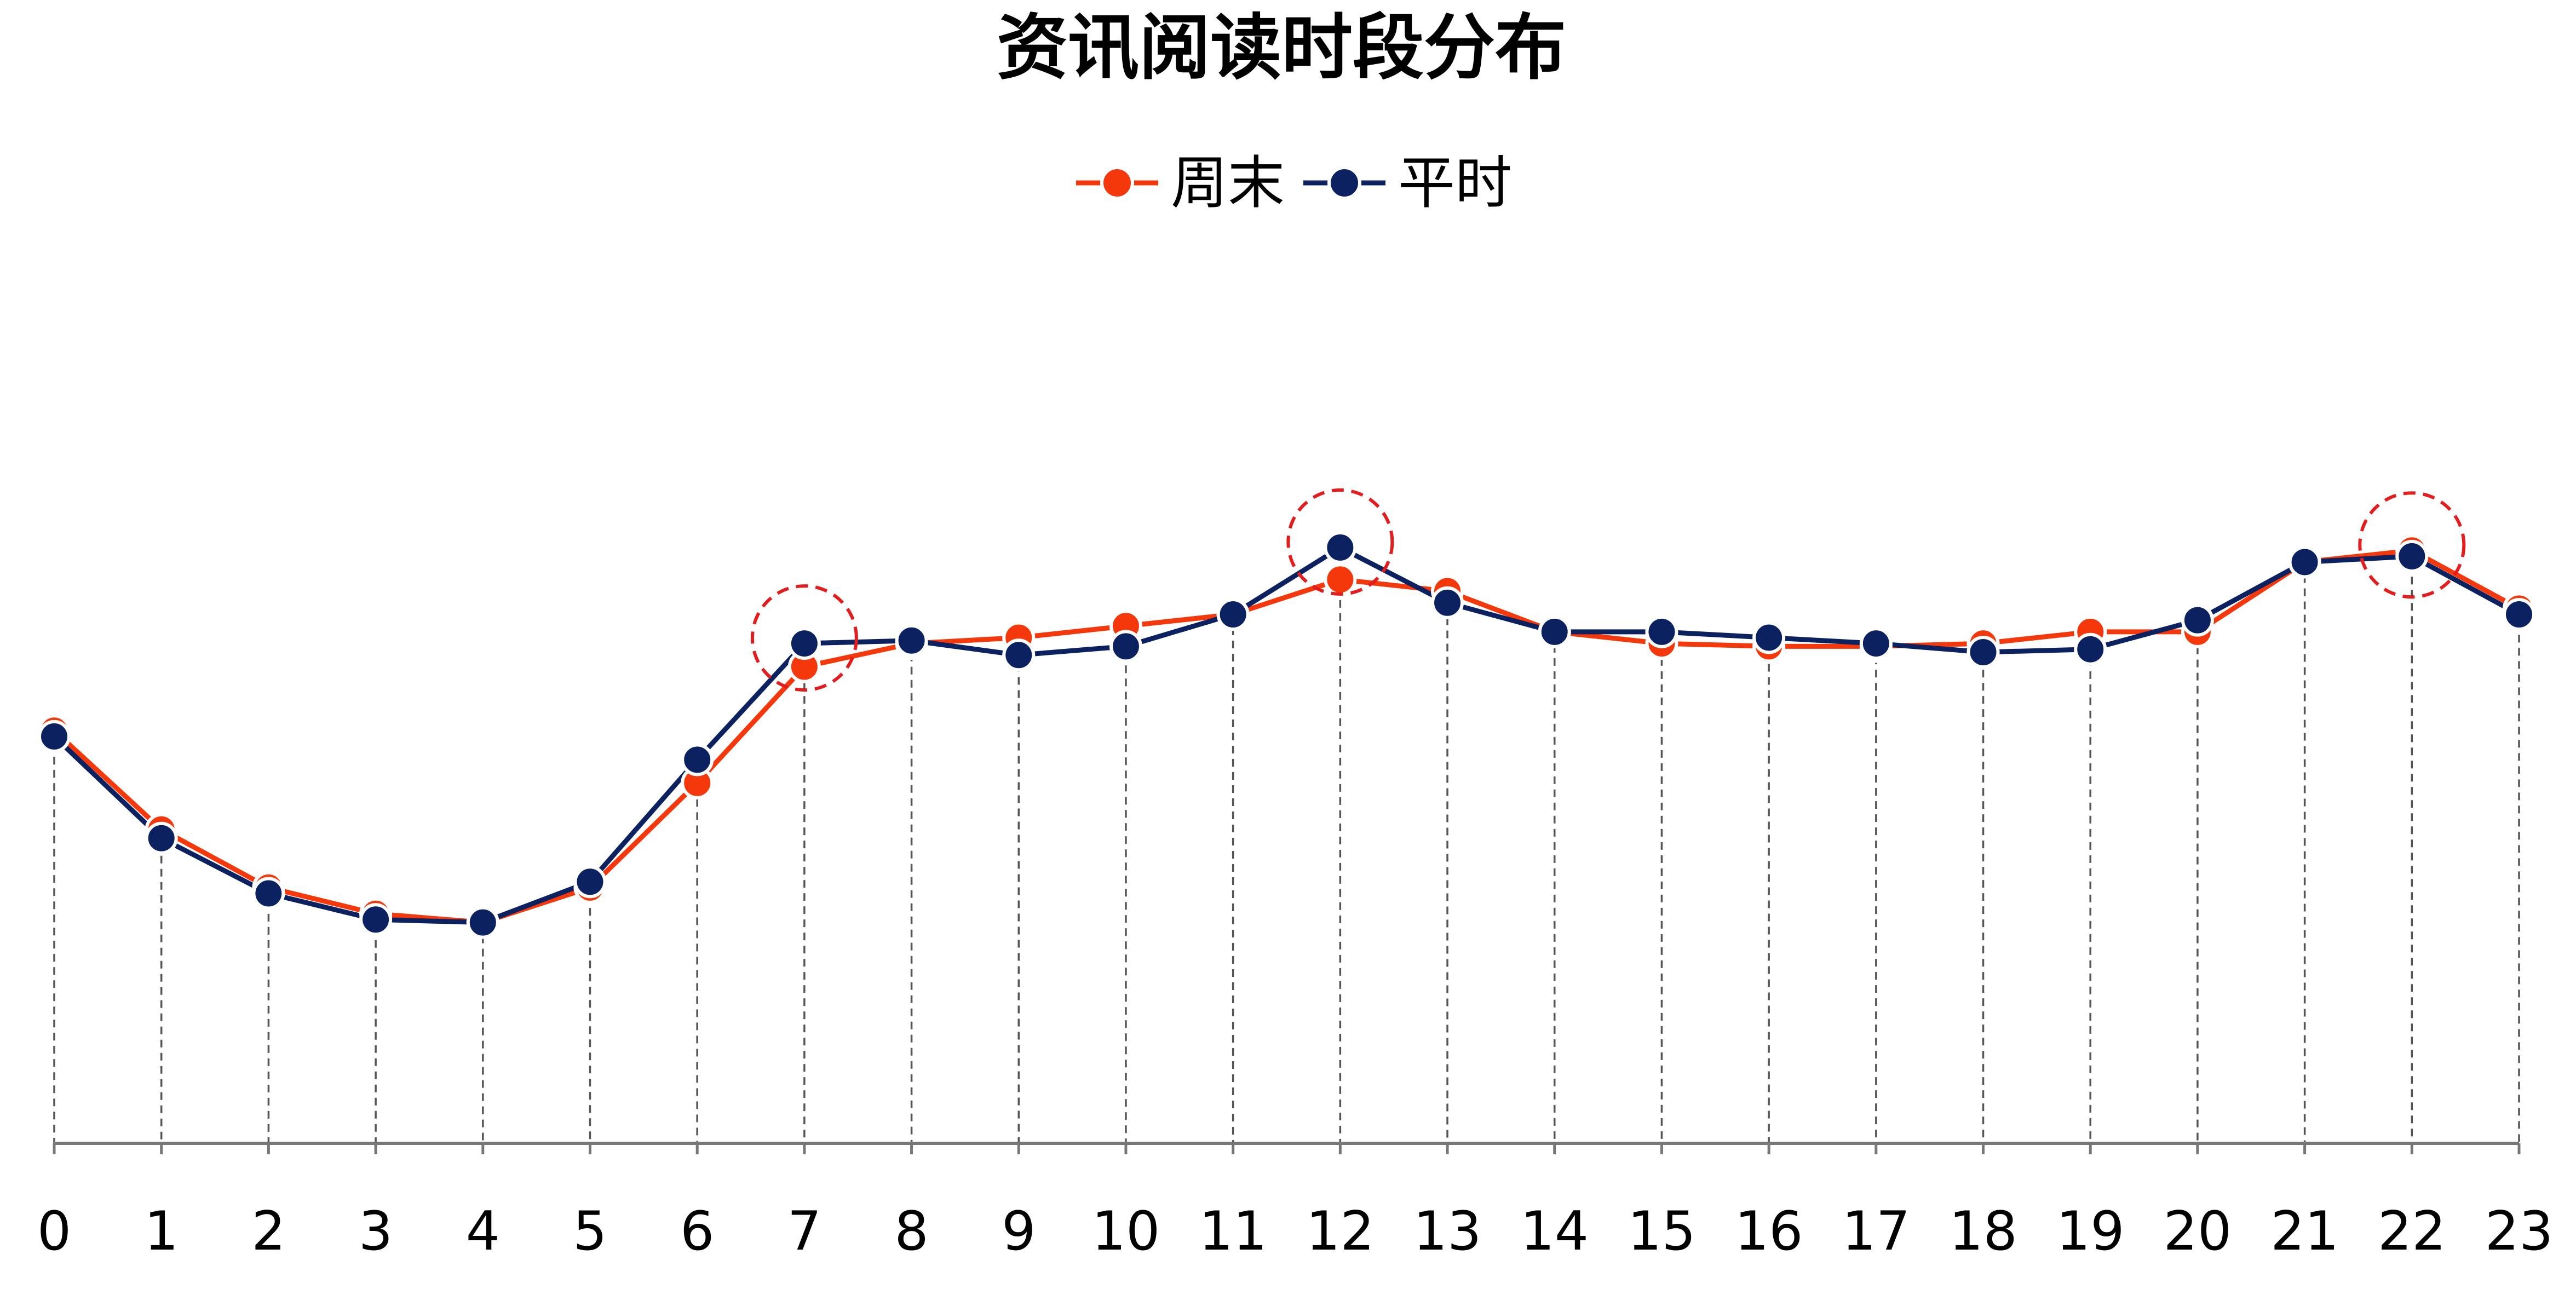 The width and height of the screenshot is (2576, 1289). Describe the element at coordinates (1233, 1231) in the screenshot. I see `x-tick-label-11: 11` at that location.